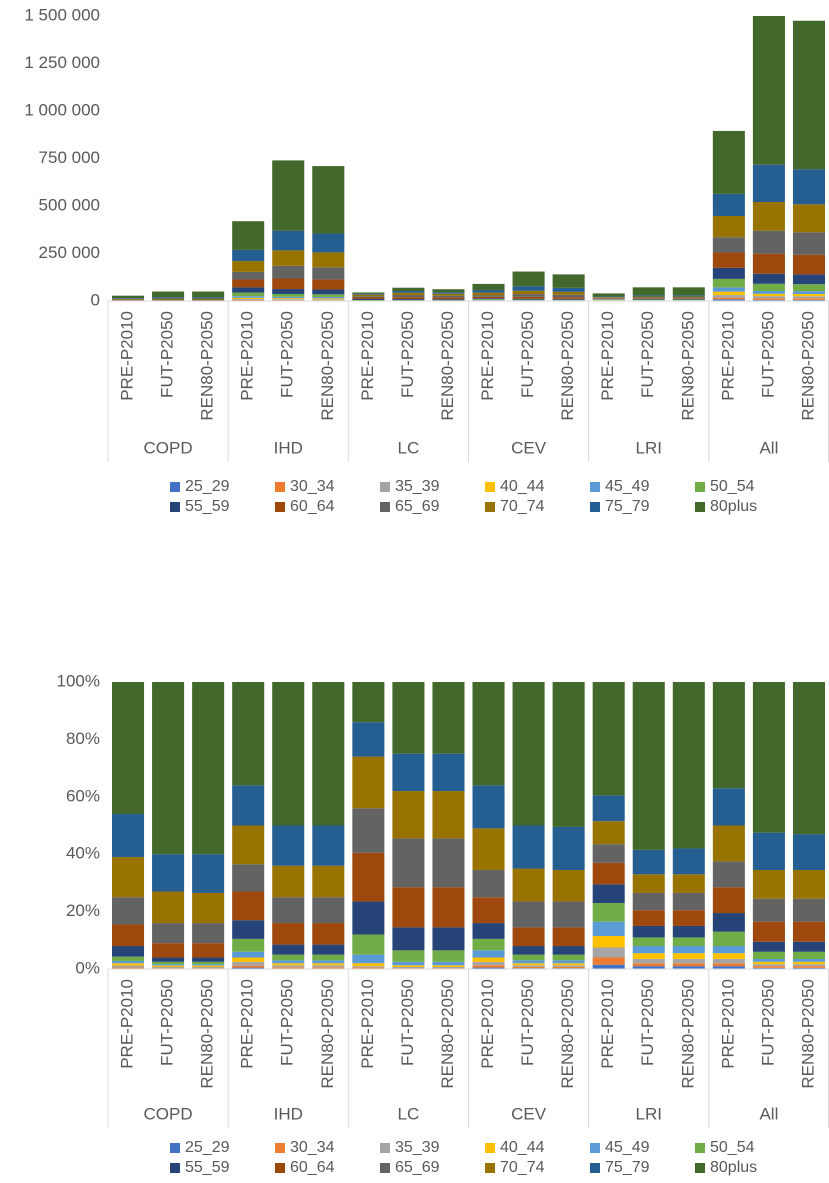 This screenshot has width=829, height=1183. Describe the element at coordinates (409, 447) in the screenshot. I see `group-label: LC` at that location.